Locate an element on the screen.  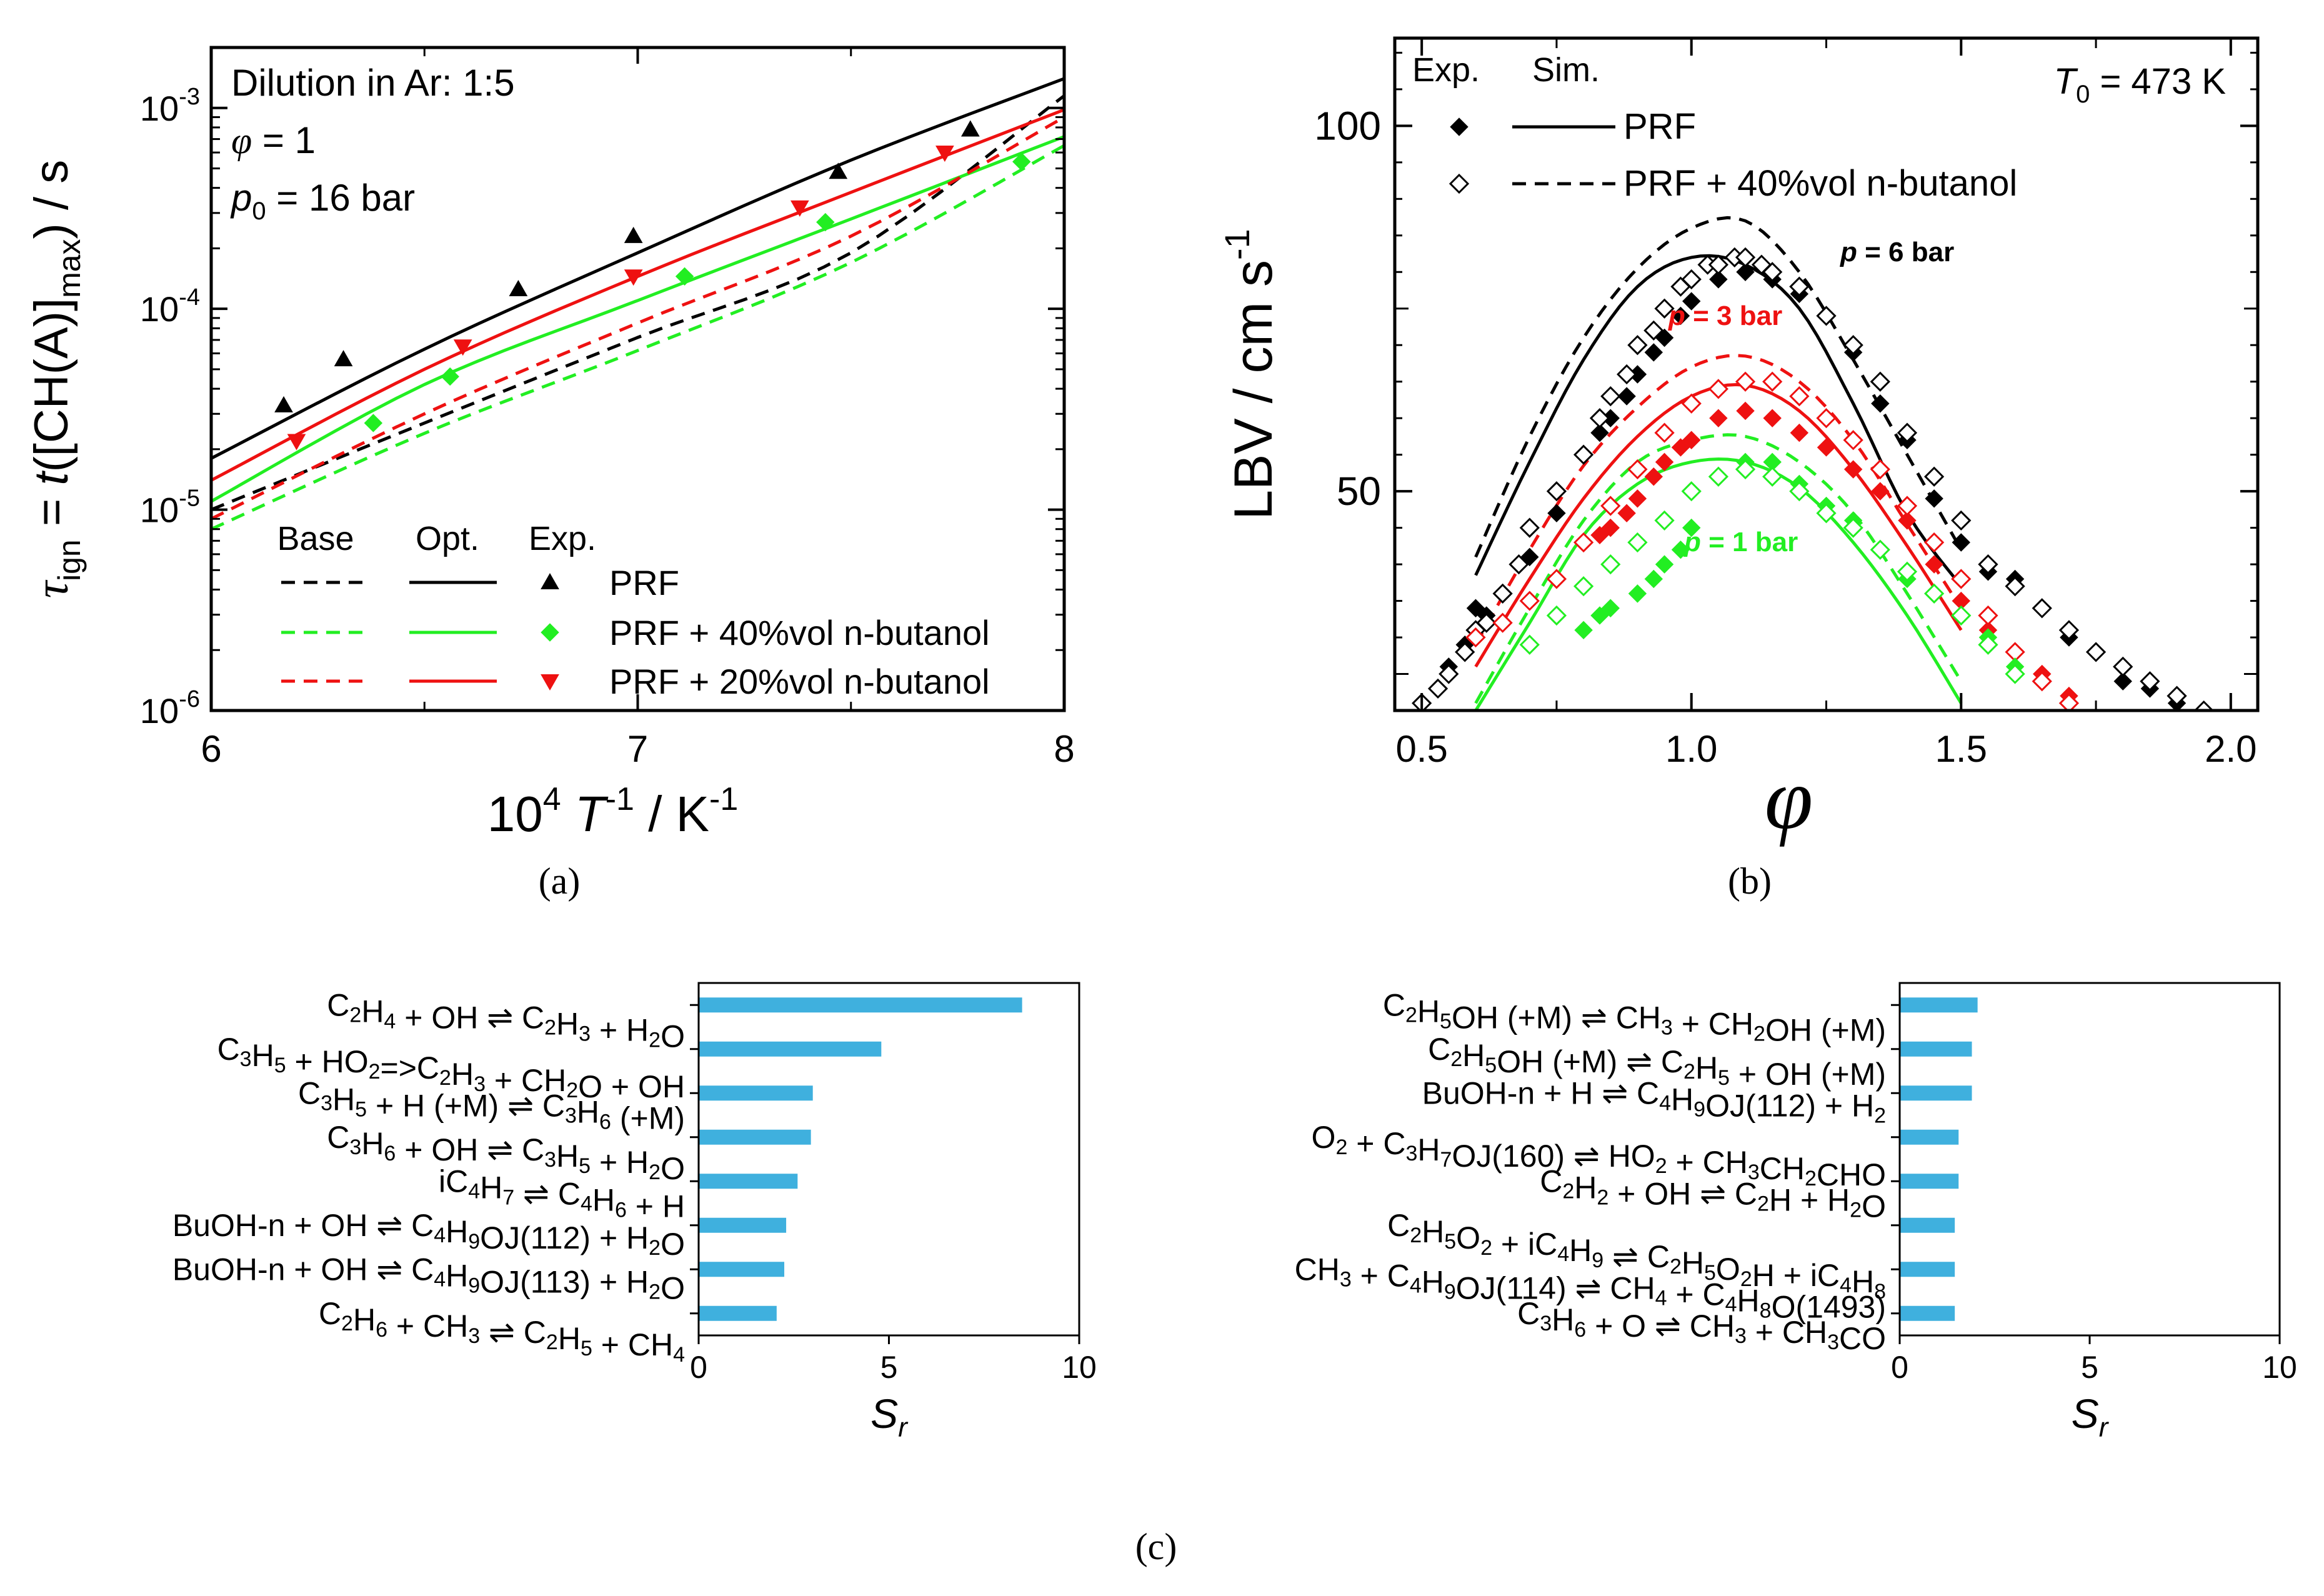
caption-a: (a) is located at coordinates (560, 881).